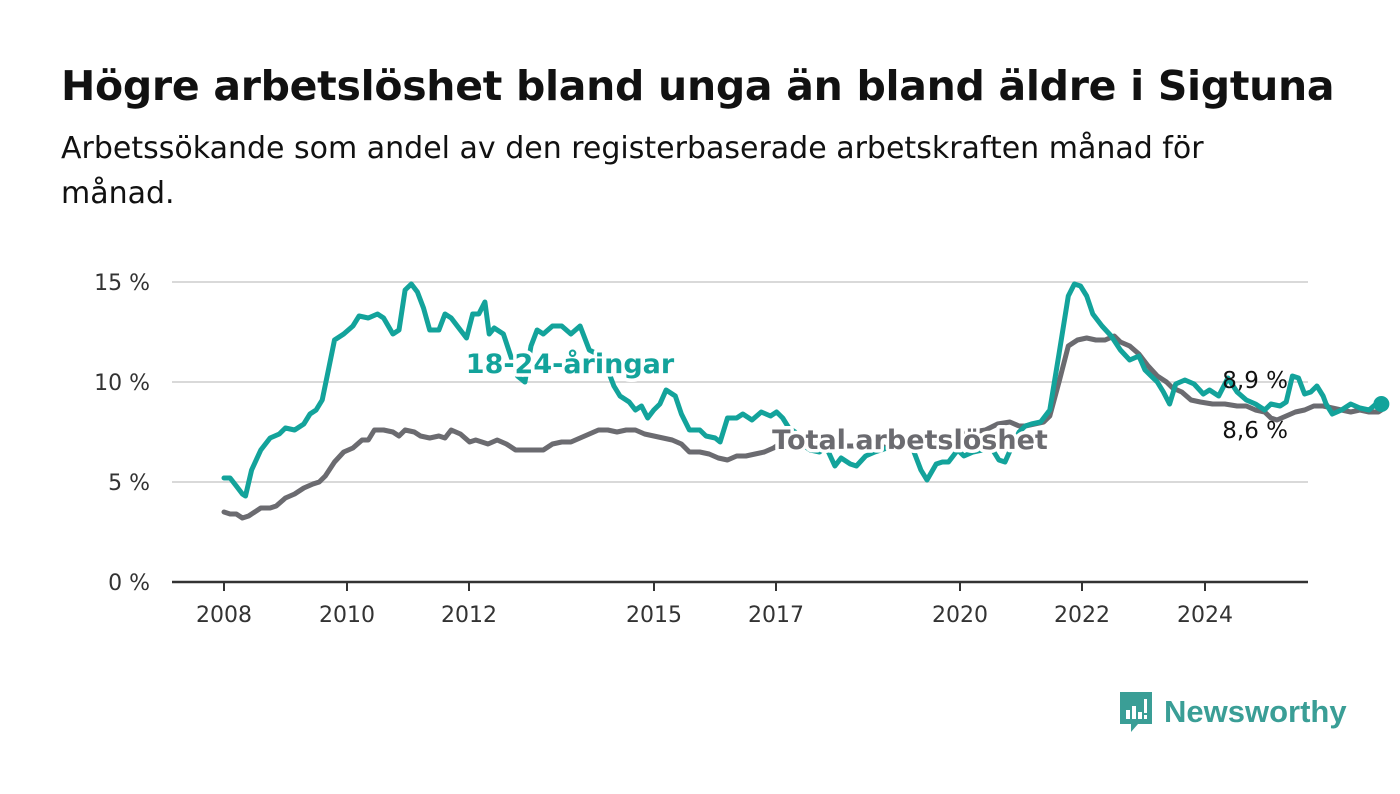 The width and height of the screenshot is (1400, 794). Describe the element at coordinates (1136, 712) in the screenshot. I see `newsworthy-logo-icon` at that location.